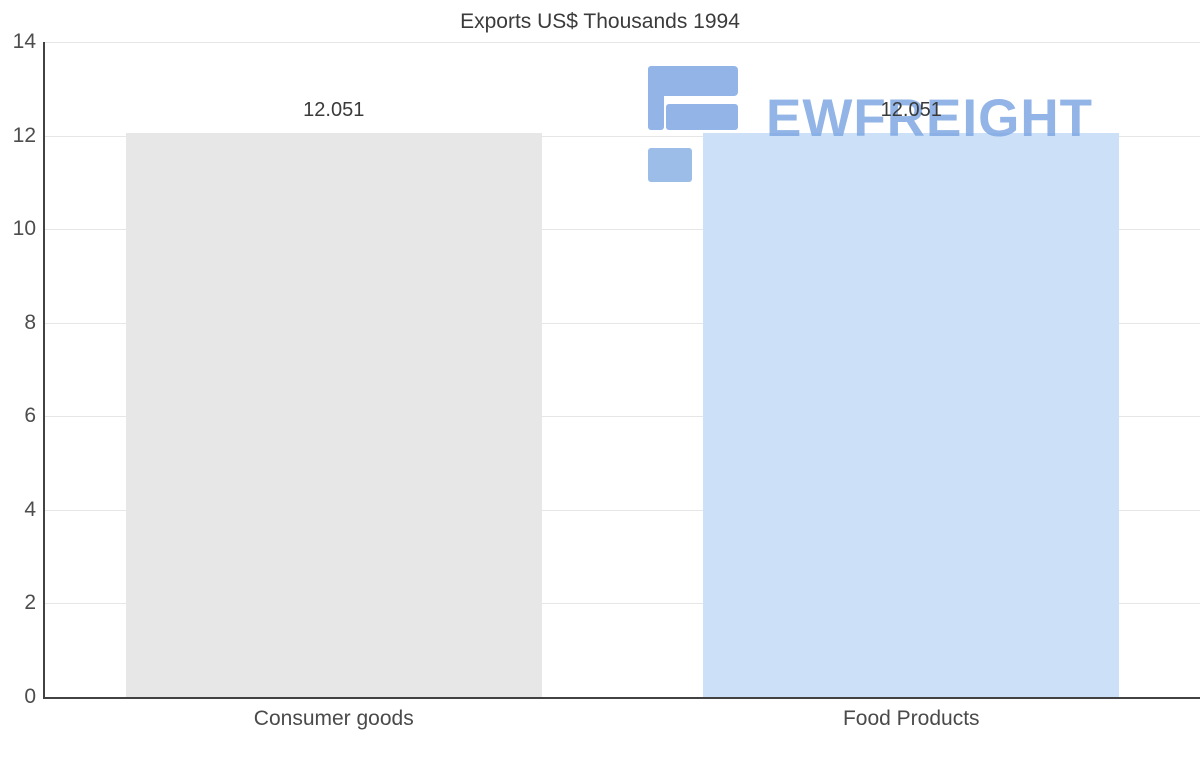  Describe the element at coordinates (30, 322) in the screenshot. I see `y-axis-tick-label: 8` at that location.